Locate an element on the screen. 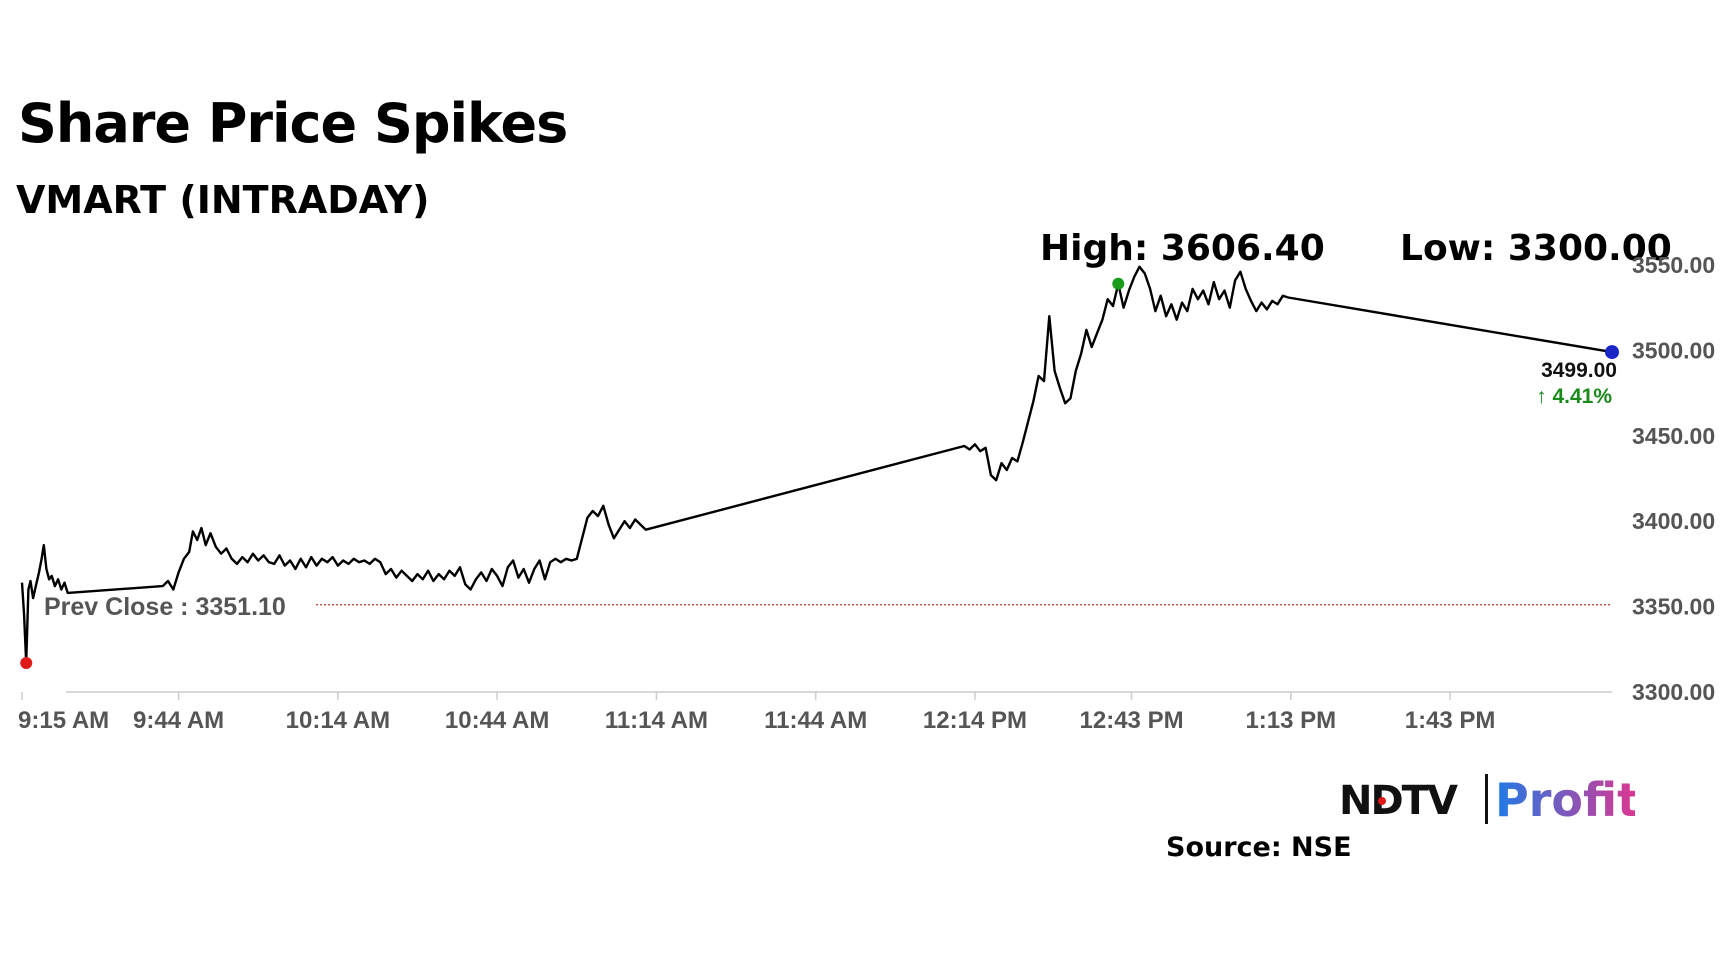 Image resolution: width=1728 pixels, height=972 pixels. y-tick-label: 3350.00 is located at coordinates (1673, 607).